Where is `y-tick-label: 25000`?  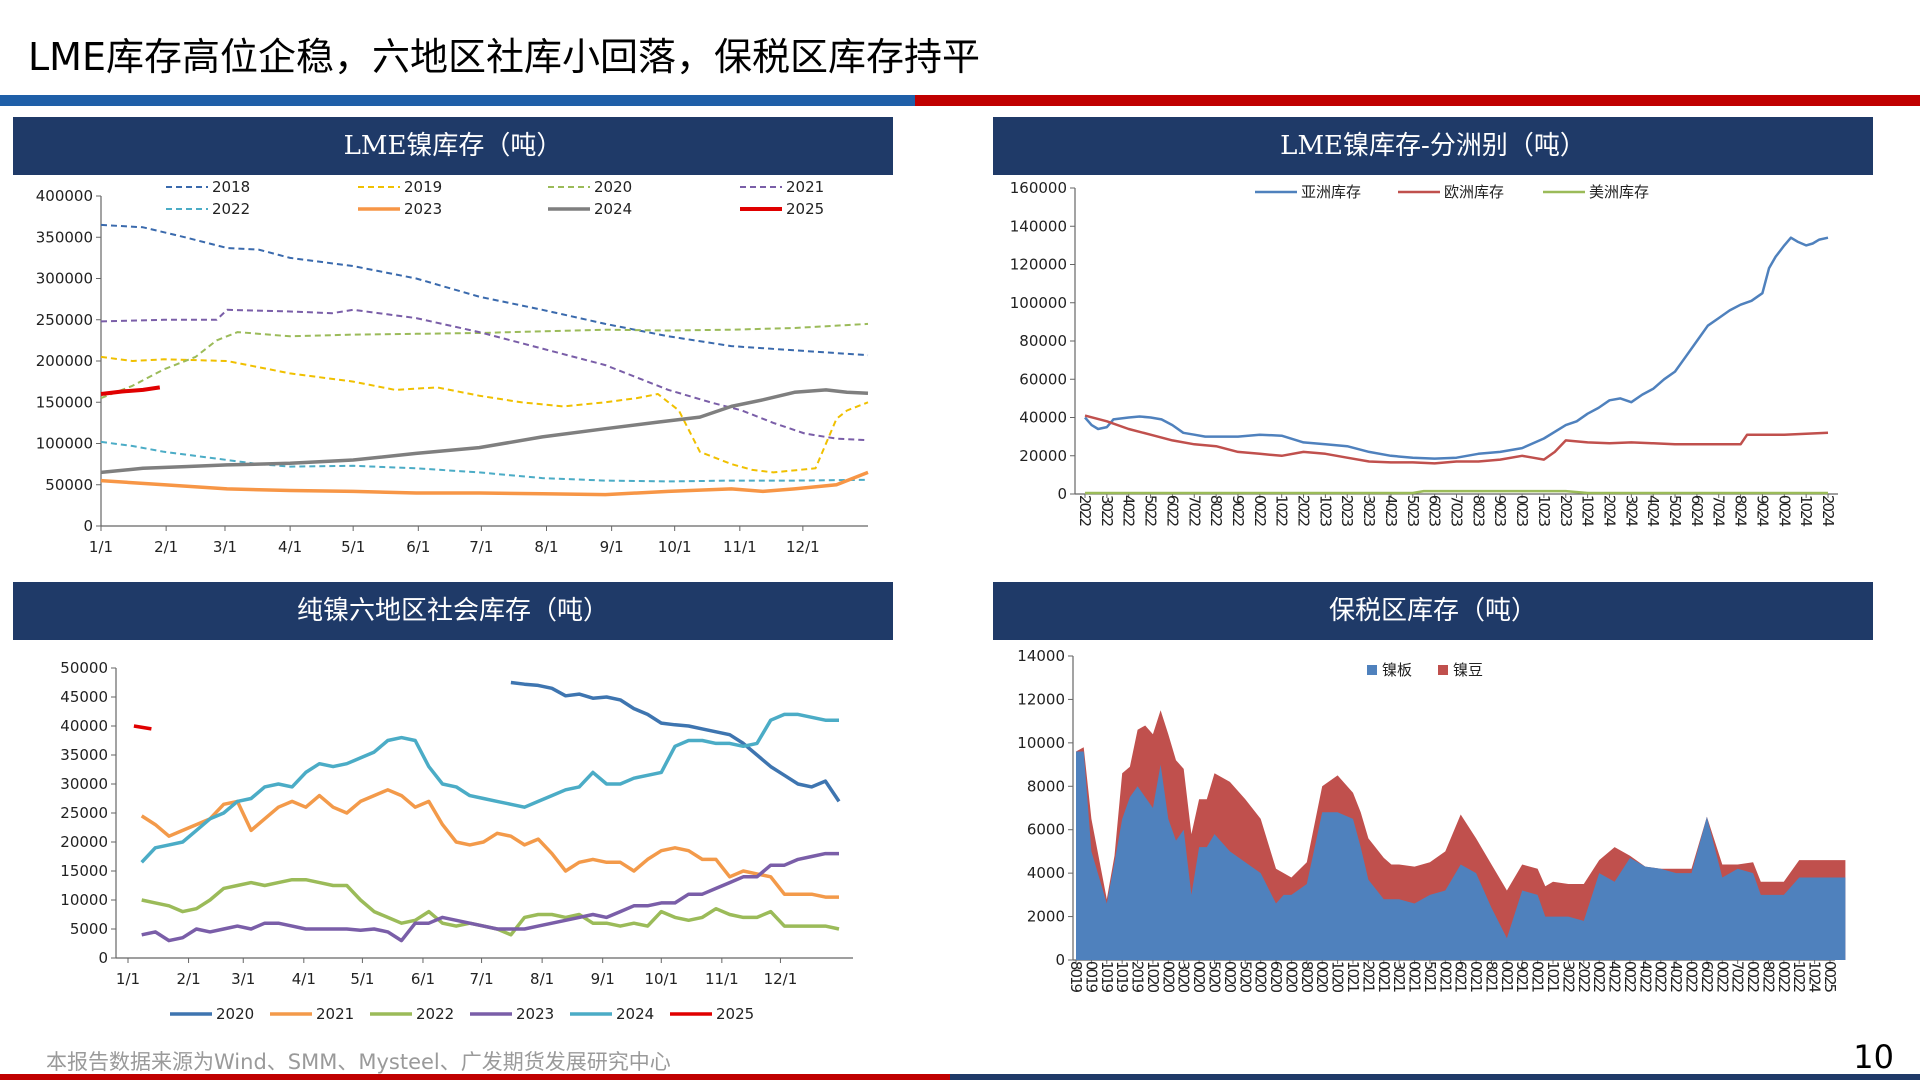
y-tick-label: 25000 is located at coordinates (84, 813).